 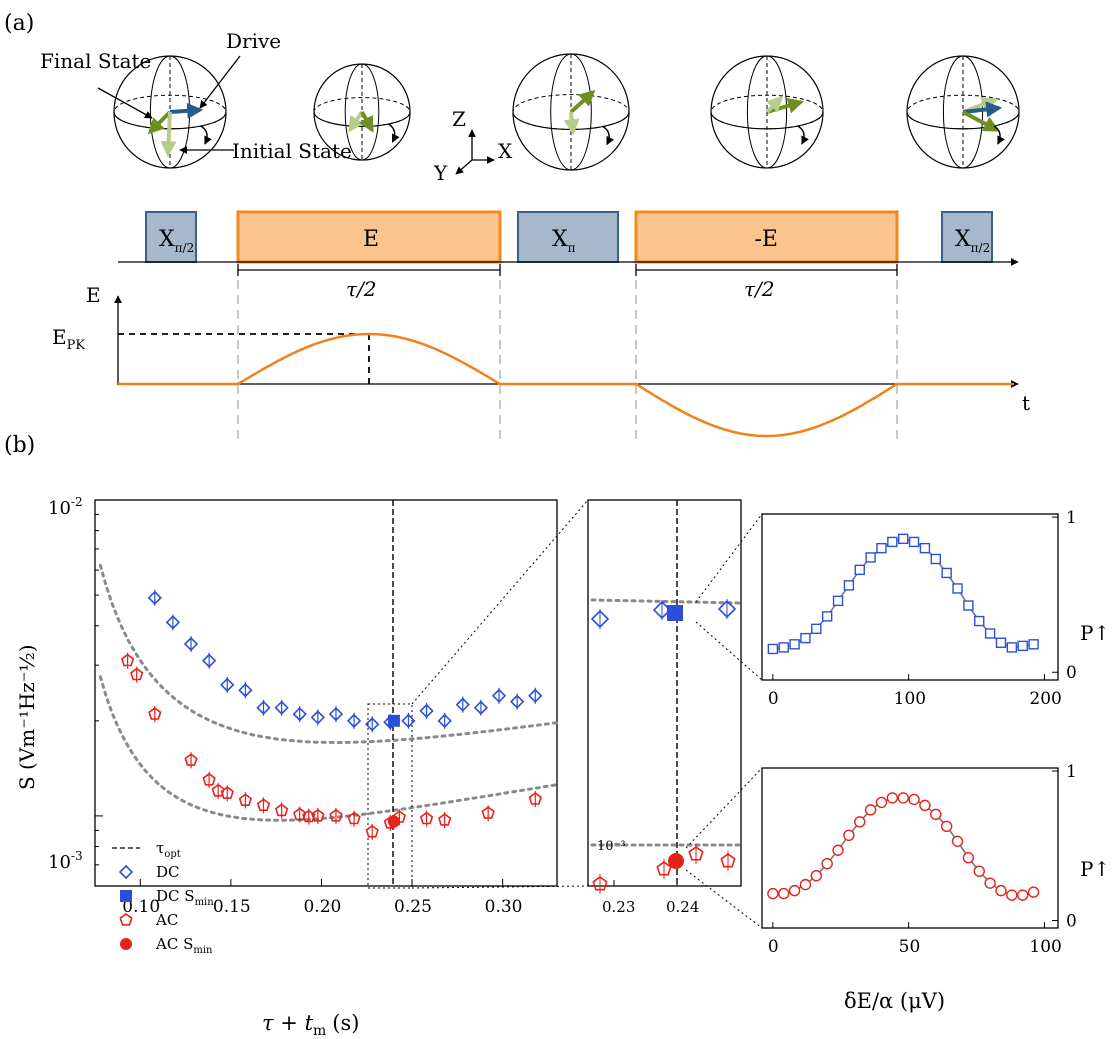 I want to click on inset-x-tick-label: 50, so click(x=910, y=947).